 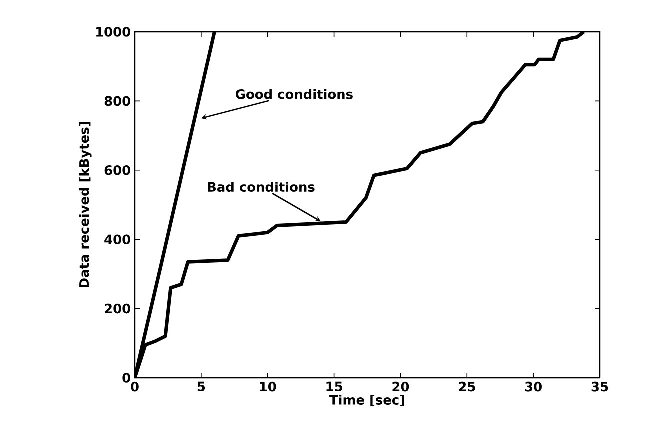 I want to click on y-tick-label: 200, so click(x=117, y=309).